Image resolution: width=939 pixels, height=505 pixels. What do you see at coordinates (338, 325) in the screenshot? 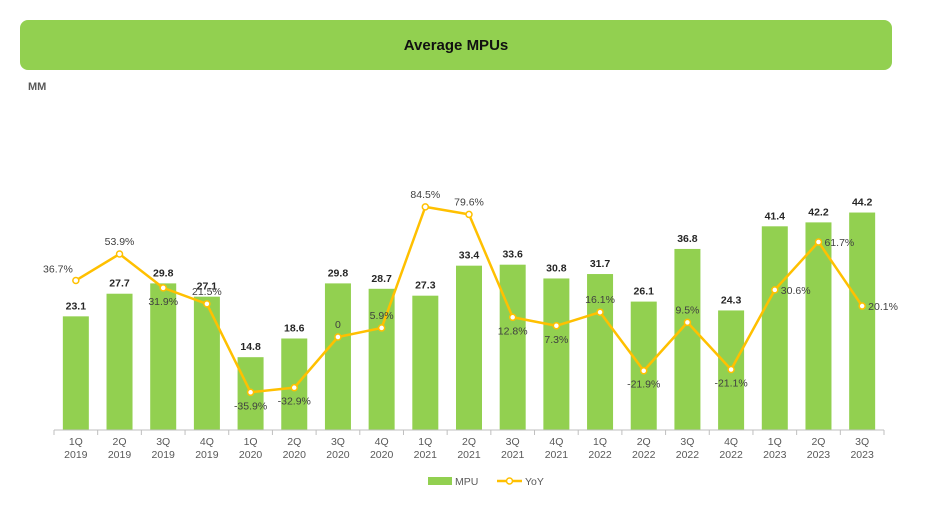
I see `yoy-value-label: 0` at bounding box center [338, 325].